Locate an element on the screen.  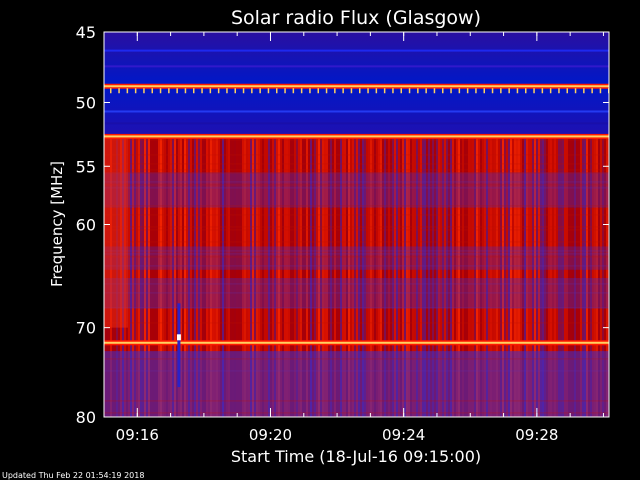
marker-glitch is located at coordinates (179, 345).